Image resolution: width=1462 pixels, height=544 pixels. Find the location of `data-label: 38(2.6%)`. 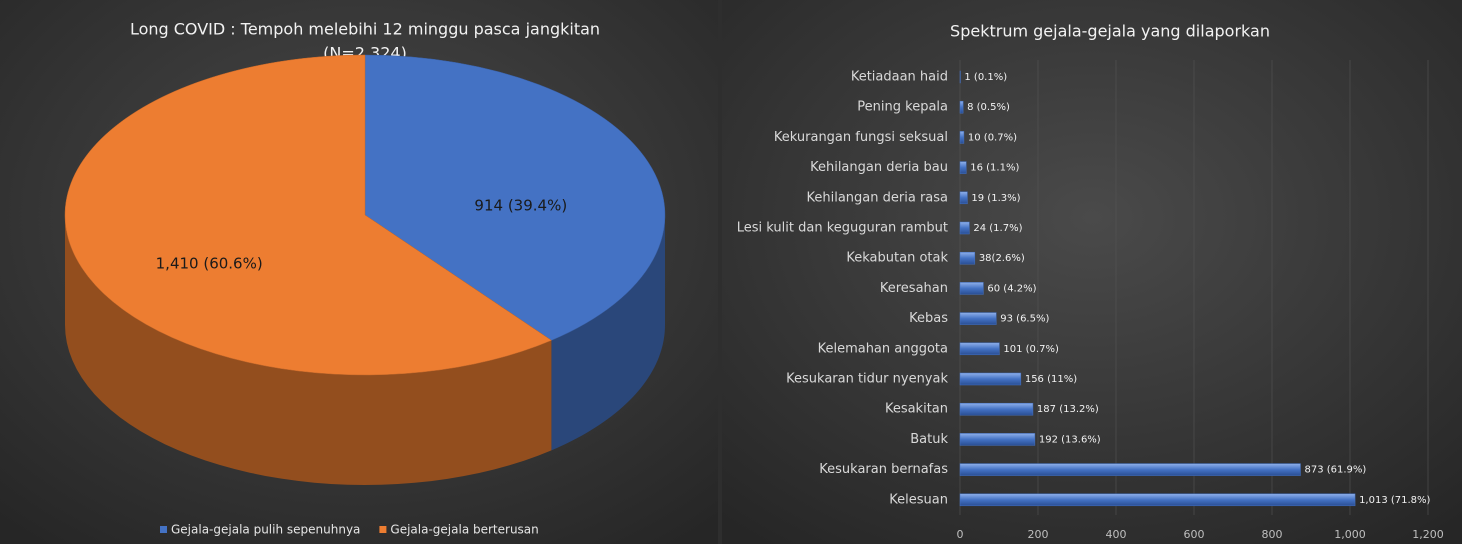

data-label: 38(2.6%) is located at coordinates (1002, 258).